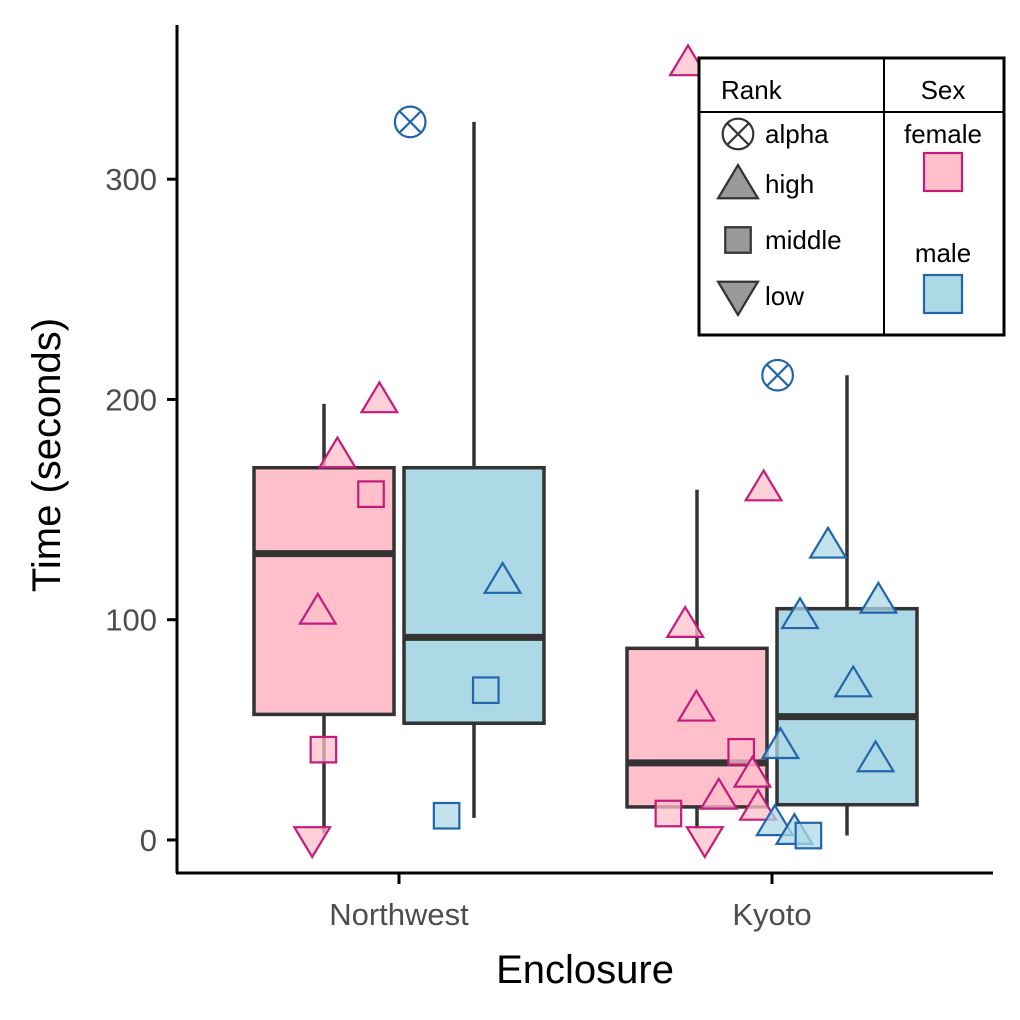 Image resolution: width=1020 pixels, height=1020 pixels. I want to click on y-tick-label: 0, so click(148, 840).